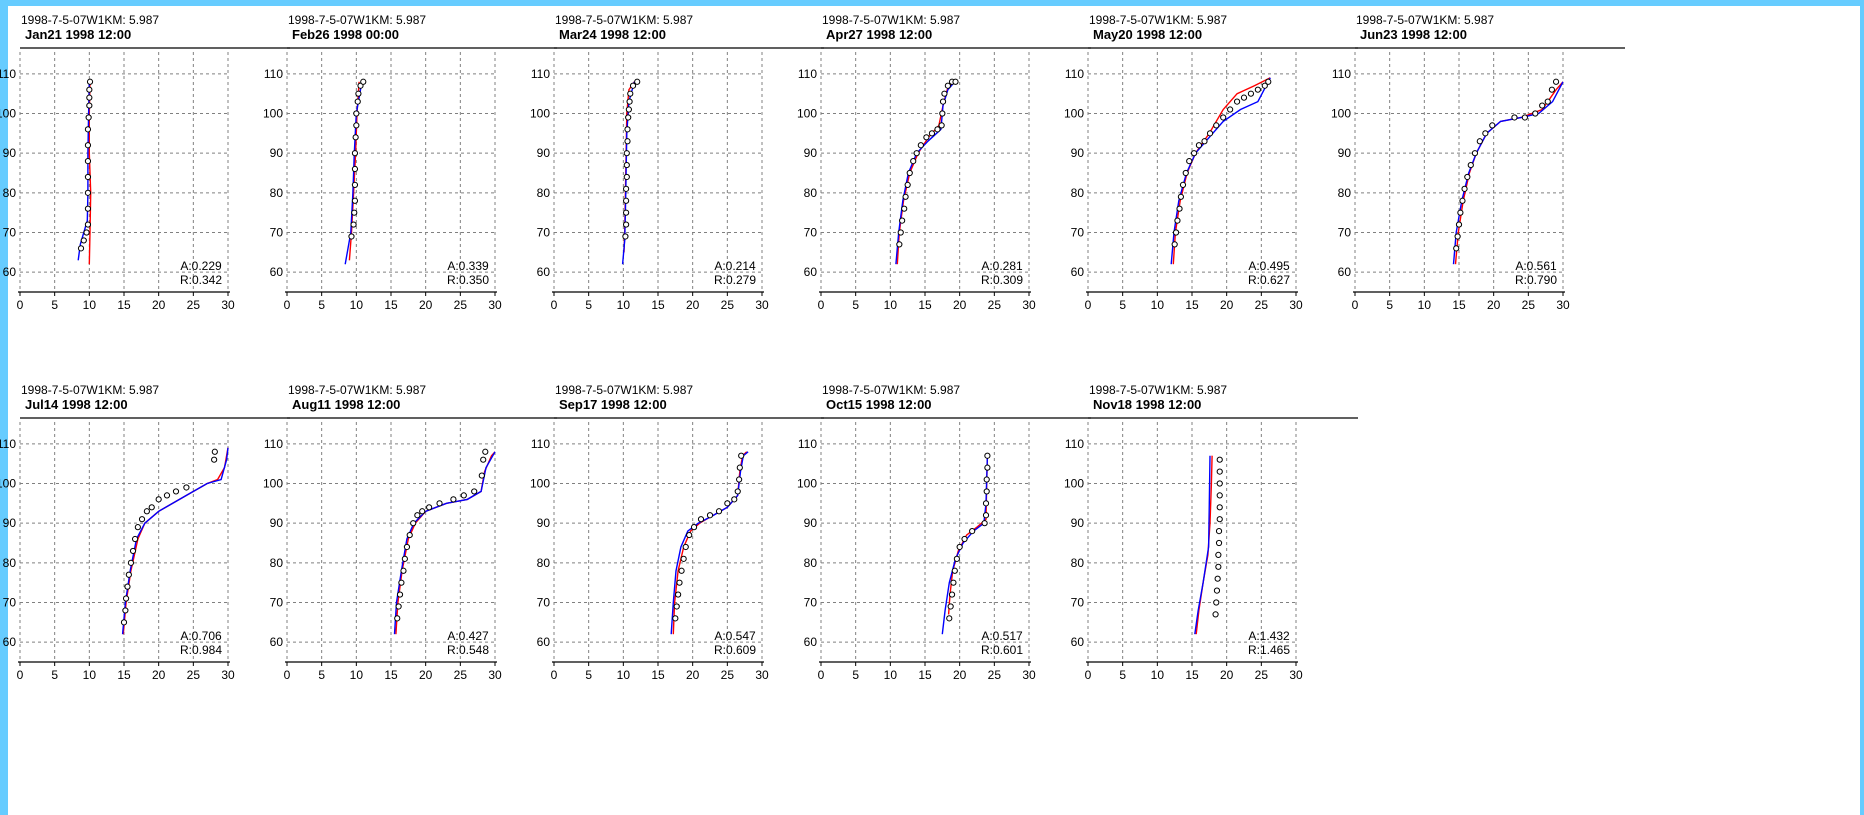 The height and width of the screenshot is (815, 1864). I want to click on chart-title: Jan21 1998 12:00, so click(78, 34).